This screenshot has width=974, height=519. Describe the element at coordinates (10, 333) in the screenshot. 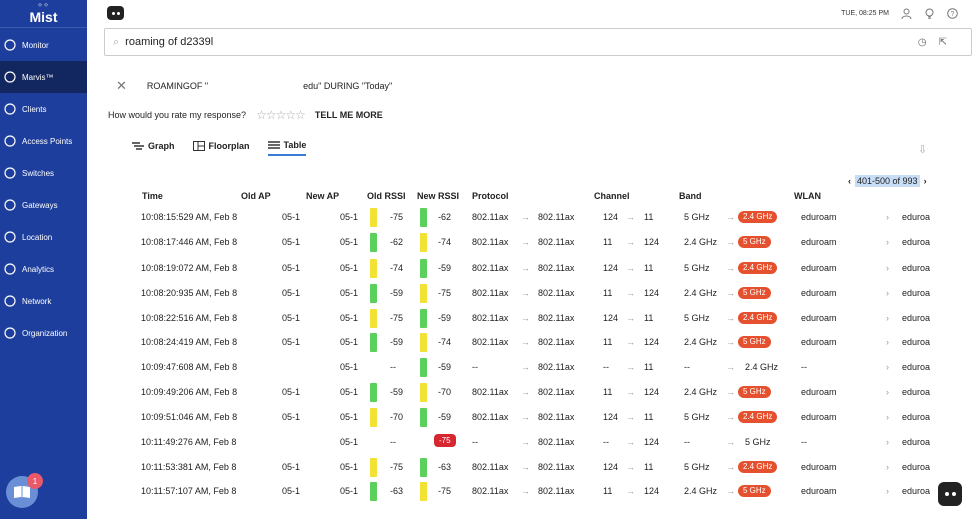

I see `organization-icon` at that location.